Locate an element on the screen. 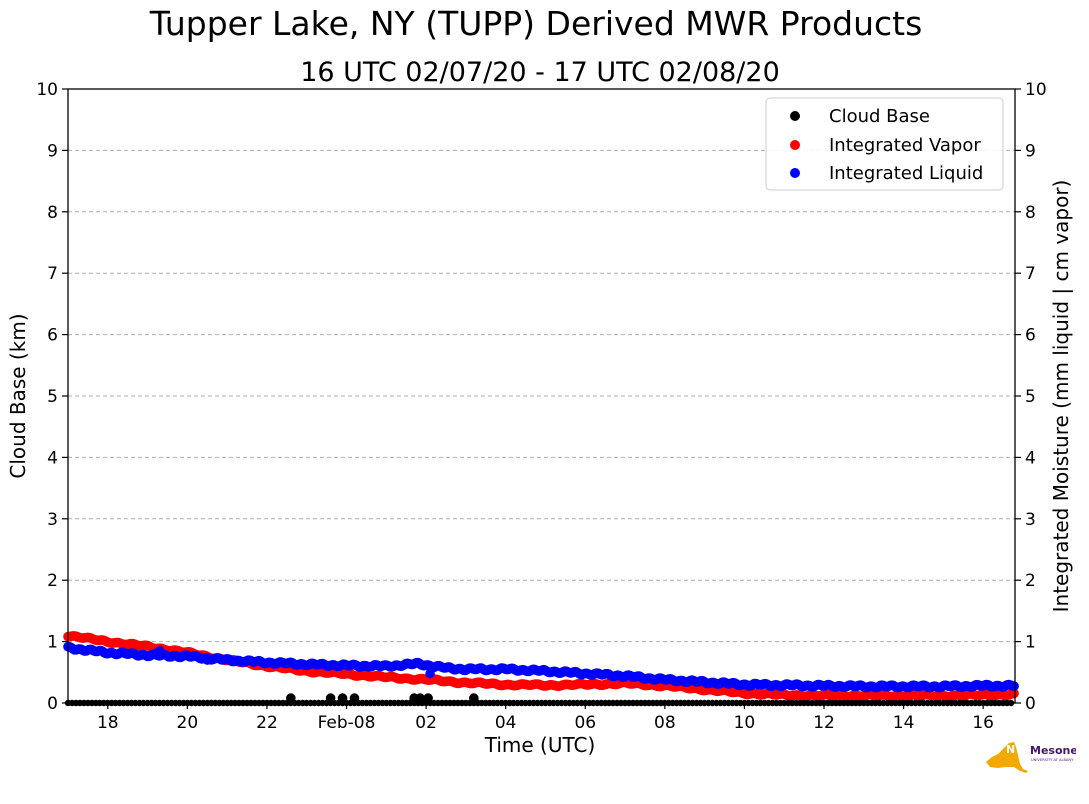  y-tick-label-right: 0 is located at coordinates (1030, 704).